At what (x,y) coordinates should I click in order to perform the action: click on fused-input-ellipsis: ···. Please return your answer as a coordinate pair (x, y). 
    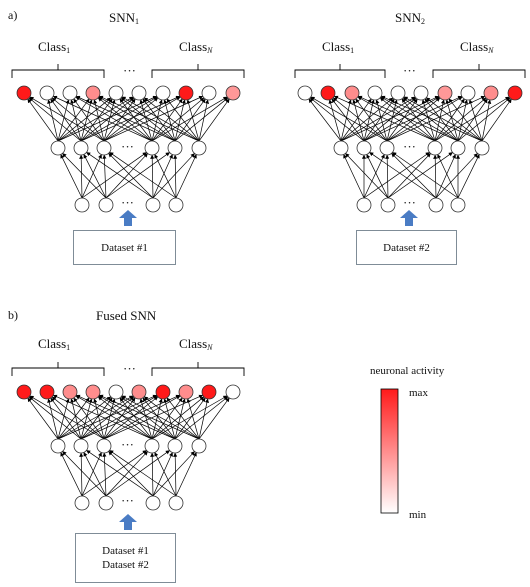
    Looking at the image, I should click on (127, 500).